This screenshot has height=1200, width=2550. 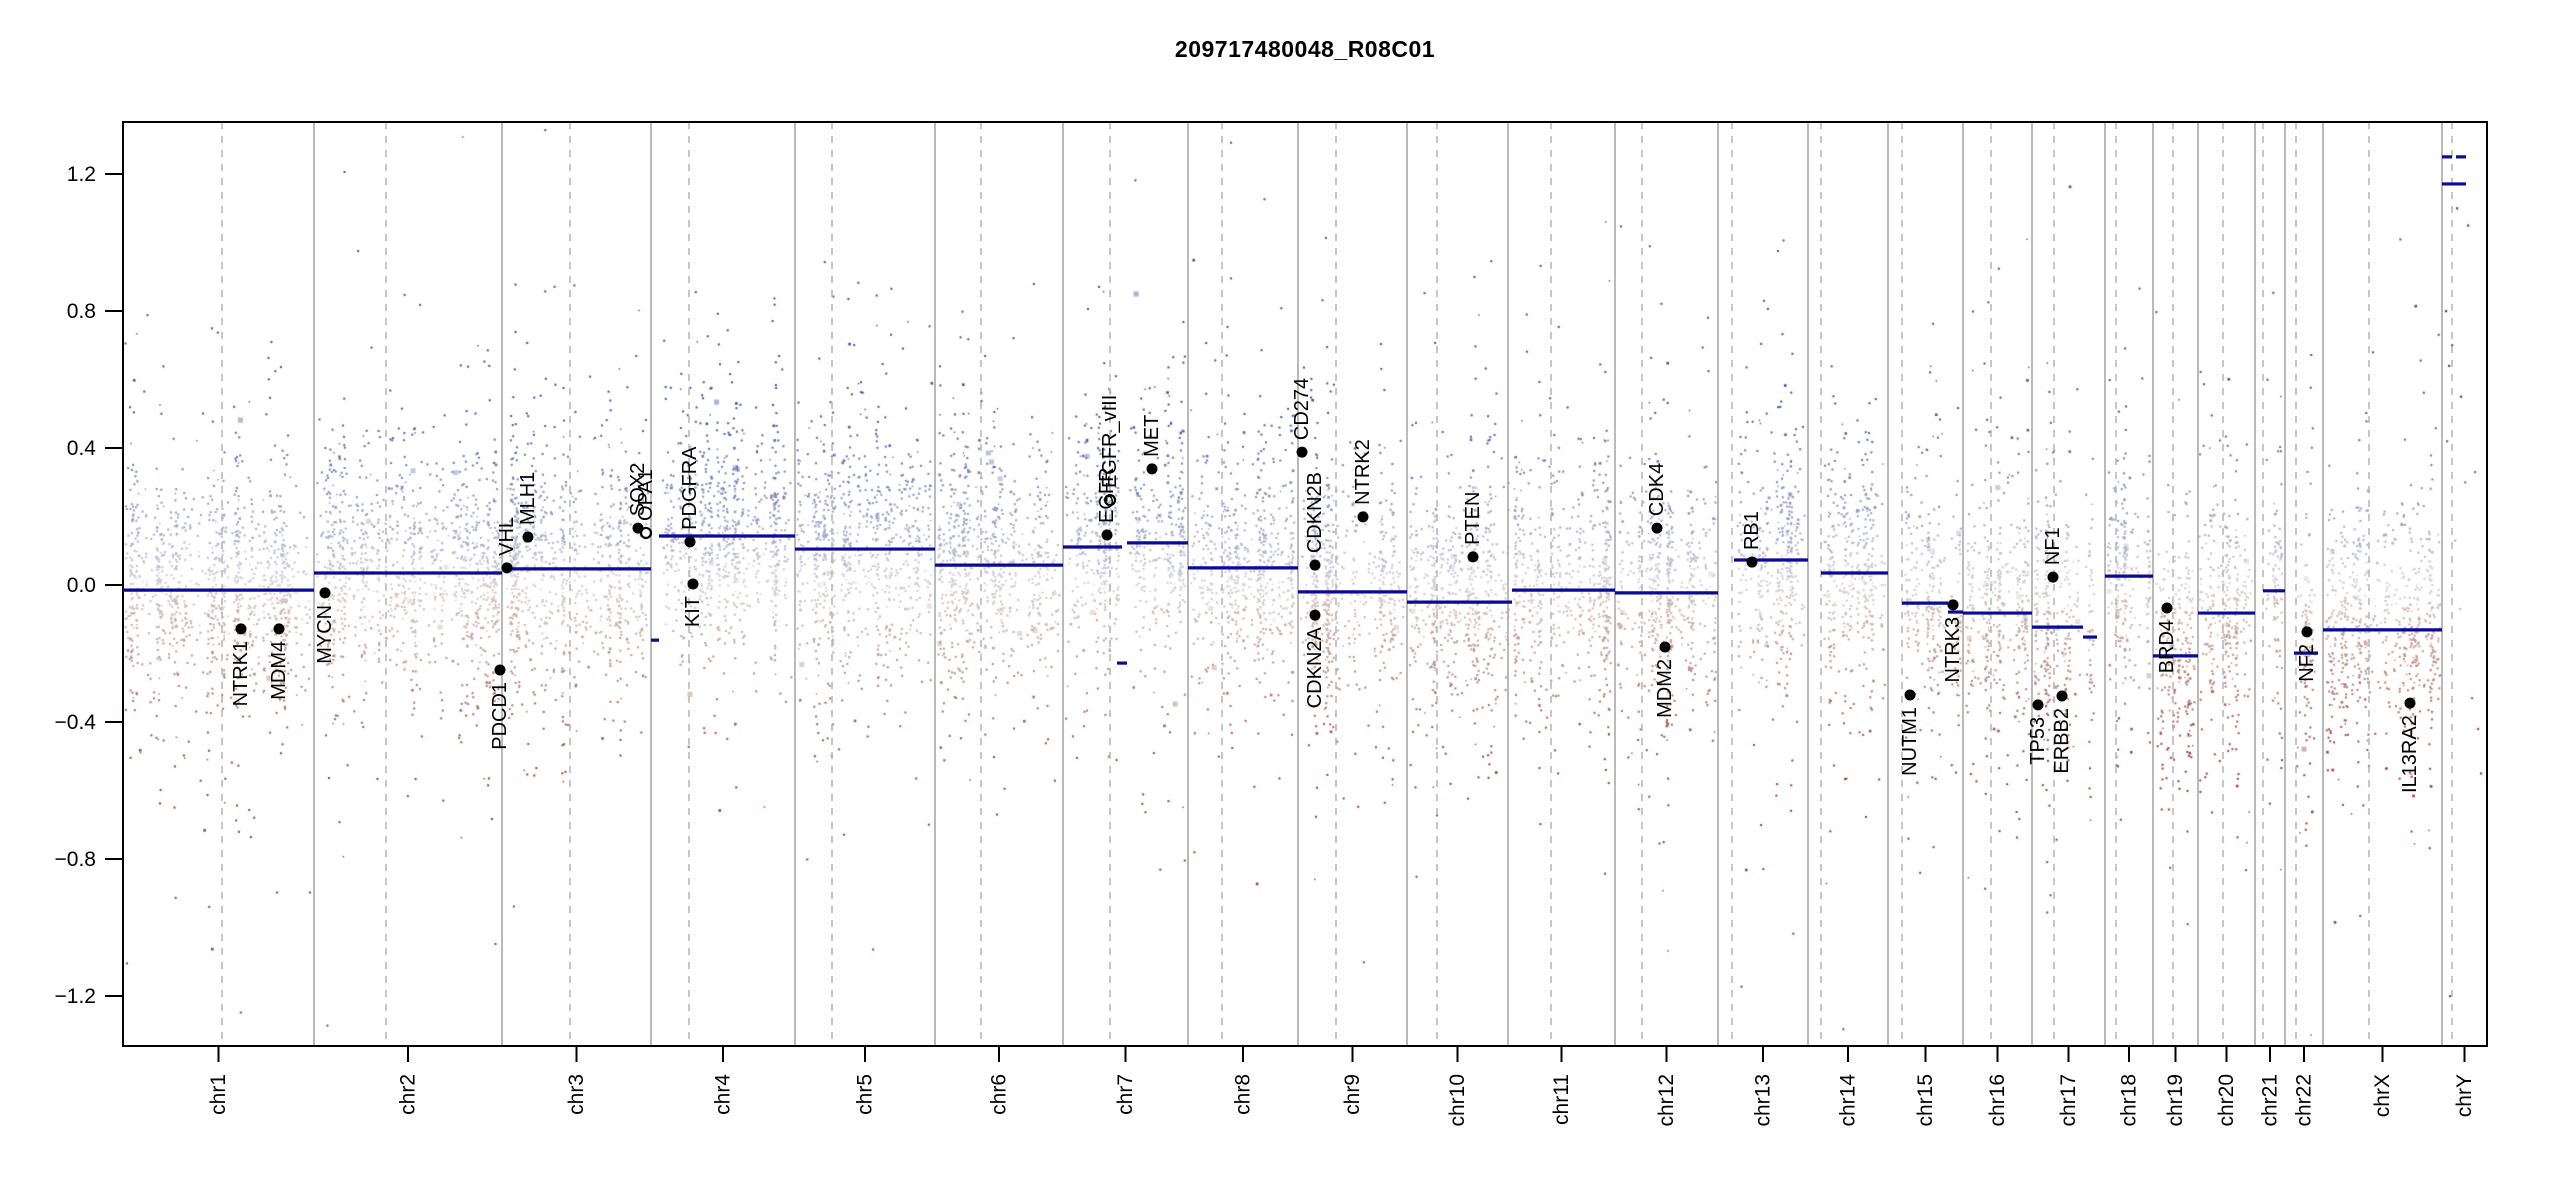 What do you see at coordinates (528, 498) in the screenshot?
I see `gene-label: MLH1` at bounding box center [528, 498].